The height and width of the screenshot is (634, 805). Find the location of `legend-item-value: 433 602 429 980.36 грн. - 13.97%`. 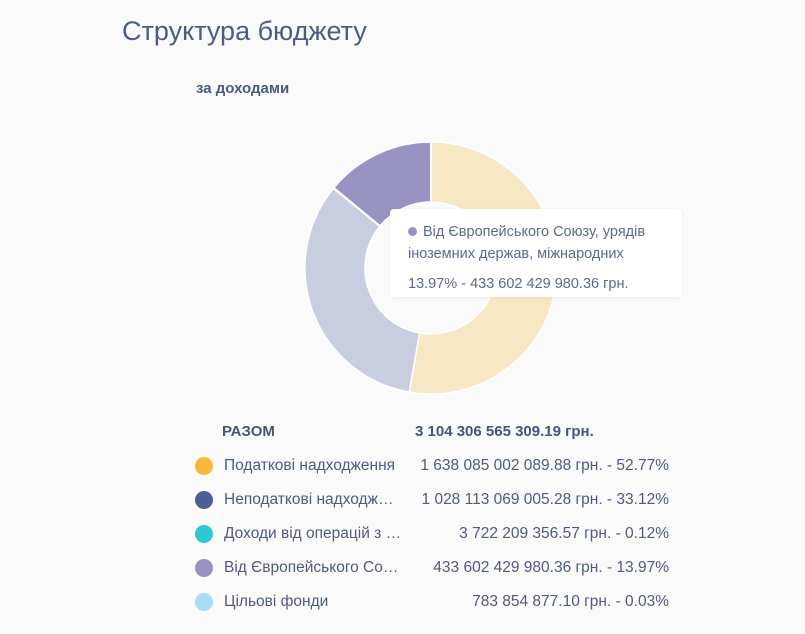

legend-item-value: 433 602 429 980.36 грн. - 13.97% is located at coordinates (551, 567).